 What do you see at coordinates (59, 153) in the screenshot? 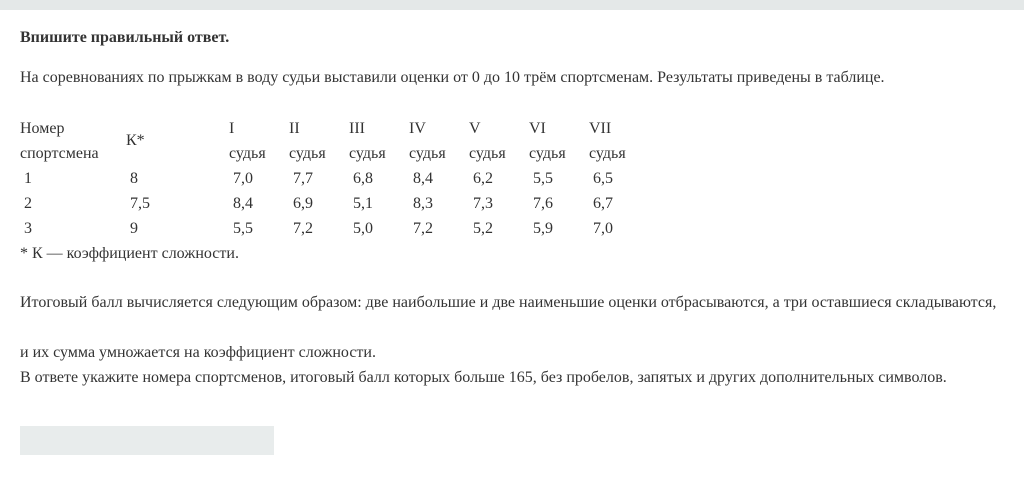
I see `header-athlete-line2: спортсмена` at bounding box center [59, 153].